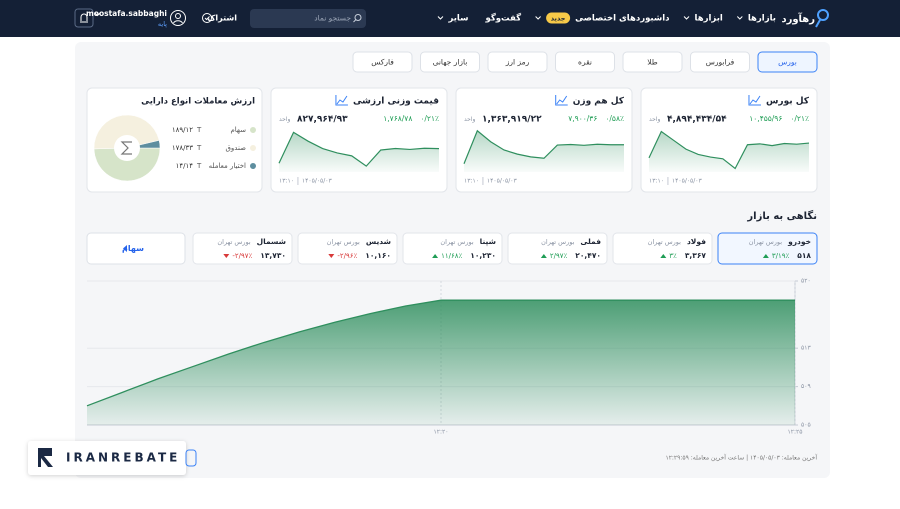 Image resolution: width=900 pixels, height=509 pixels. I want to click on nav-menu-item: ابزارها, so click(709, 19).